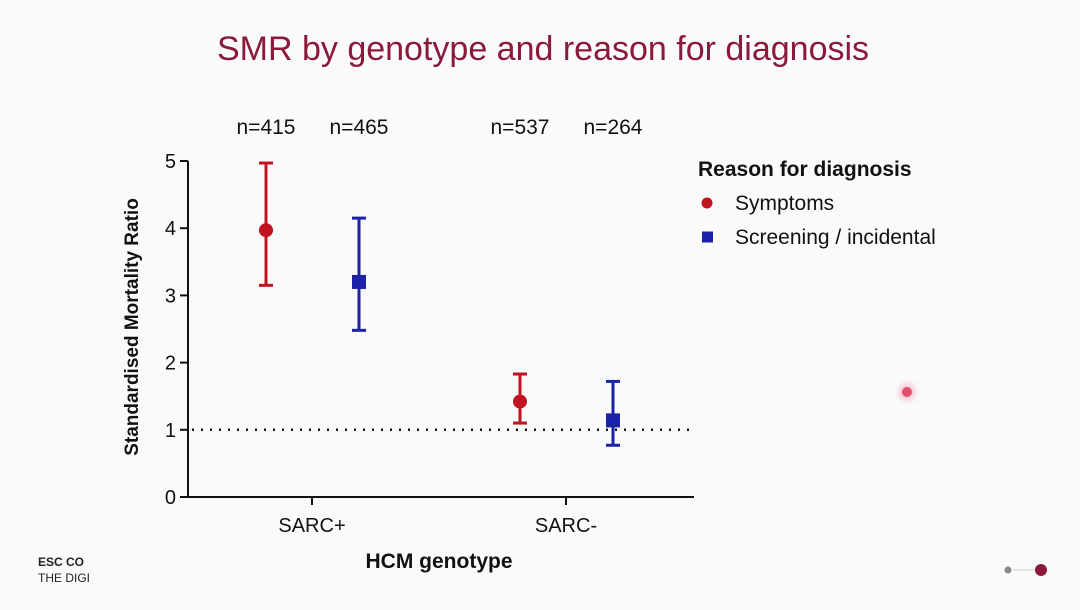 Image resolution: width=1080 pixels, height=610 pixels. What do you see at coordinates (907, 392) in the screenshot?
I see `laser-pointer-dot` at bounding box center [907, 392].